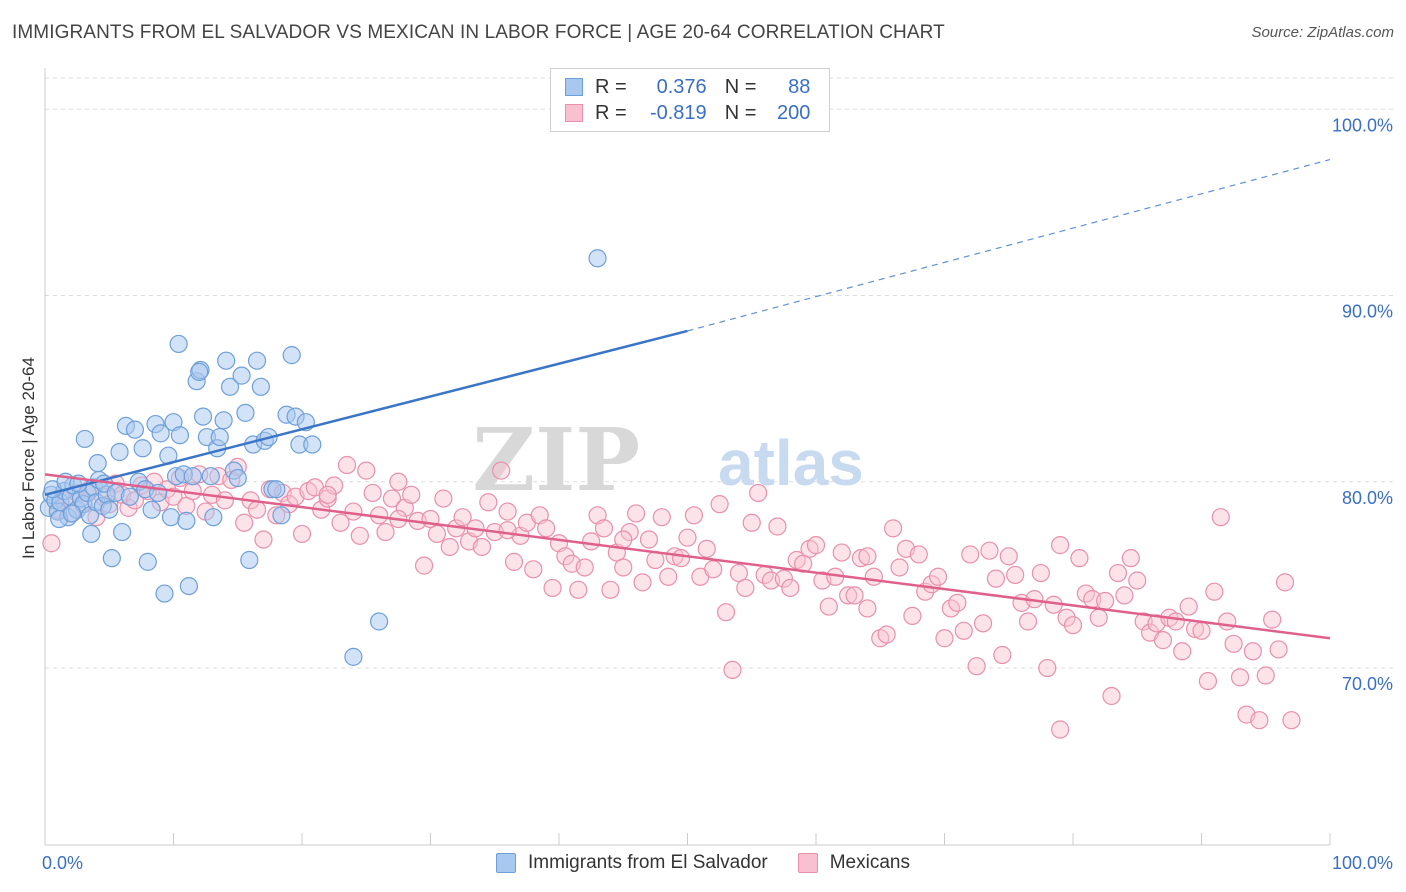 Image resolution: width=1406 pixels, height=892 pixels. What do you see at coordinates (678, 112) in the screenshot?
I see `legend-r-value: -0.819` at bounding box center [678, 112].